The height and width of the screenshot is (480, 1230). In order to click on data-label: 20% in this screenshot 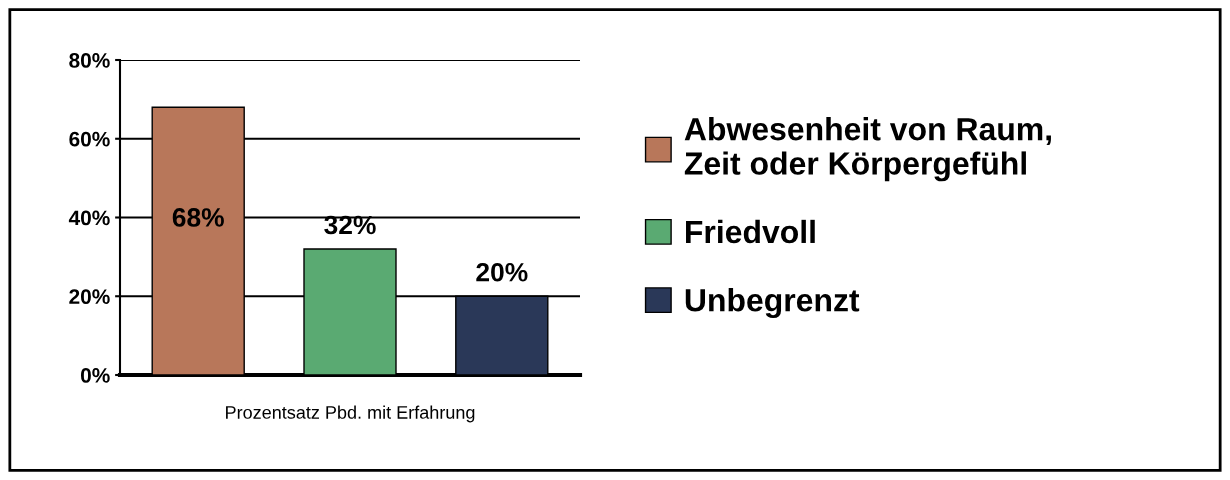, I will do `click(502, 272)`.